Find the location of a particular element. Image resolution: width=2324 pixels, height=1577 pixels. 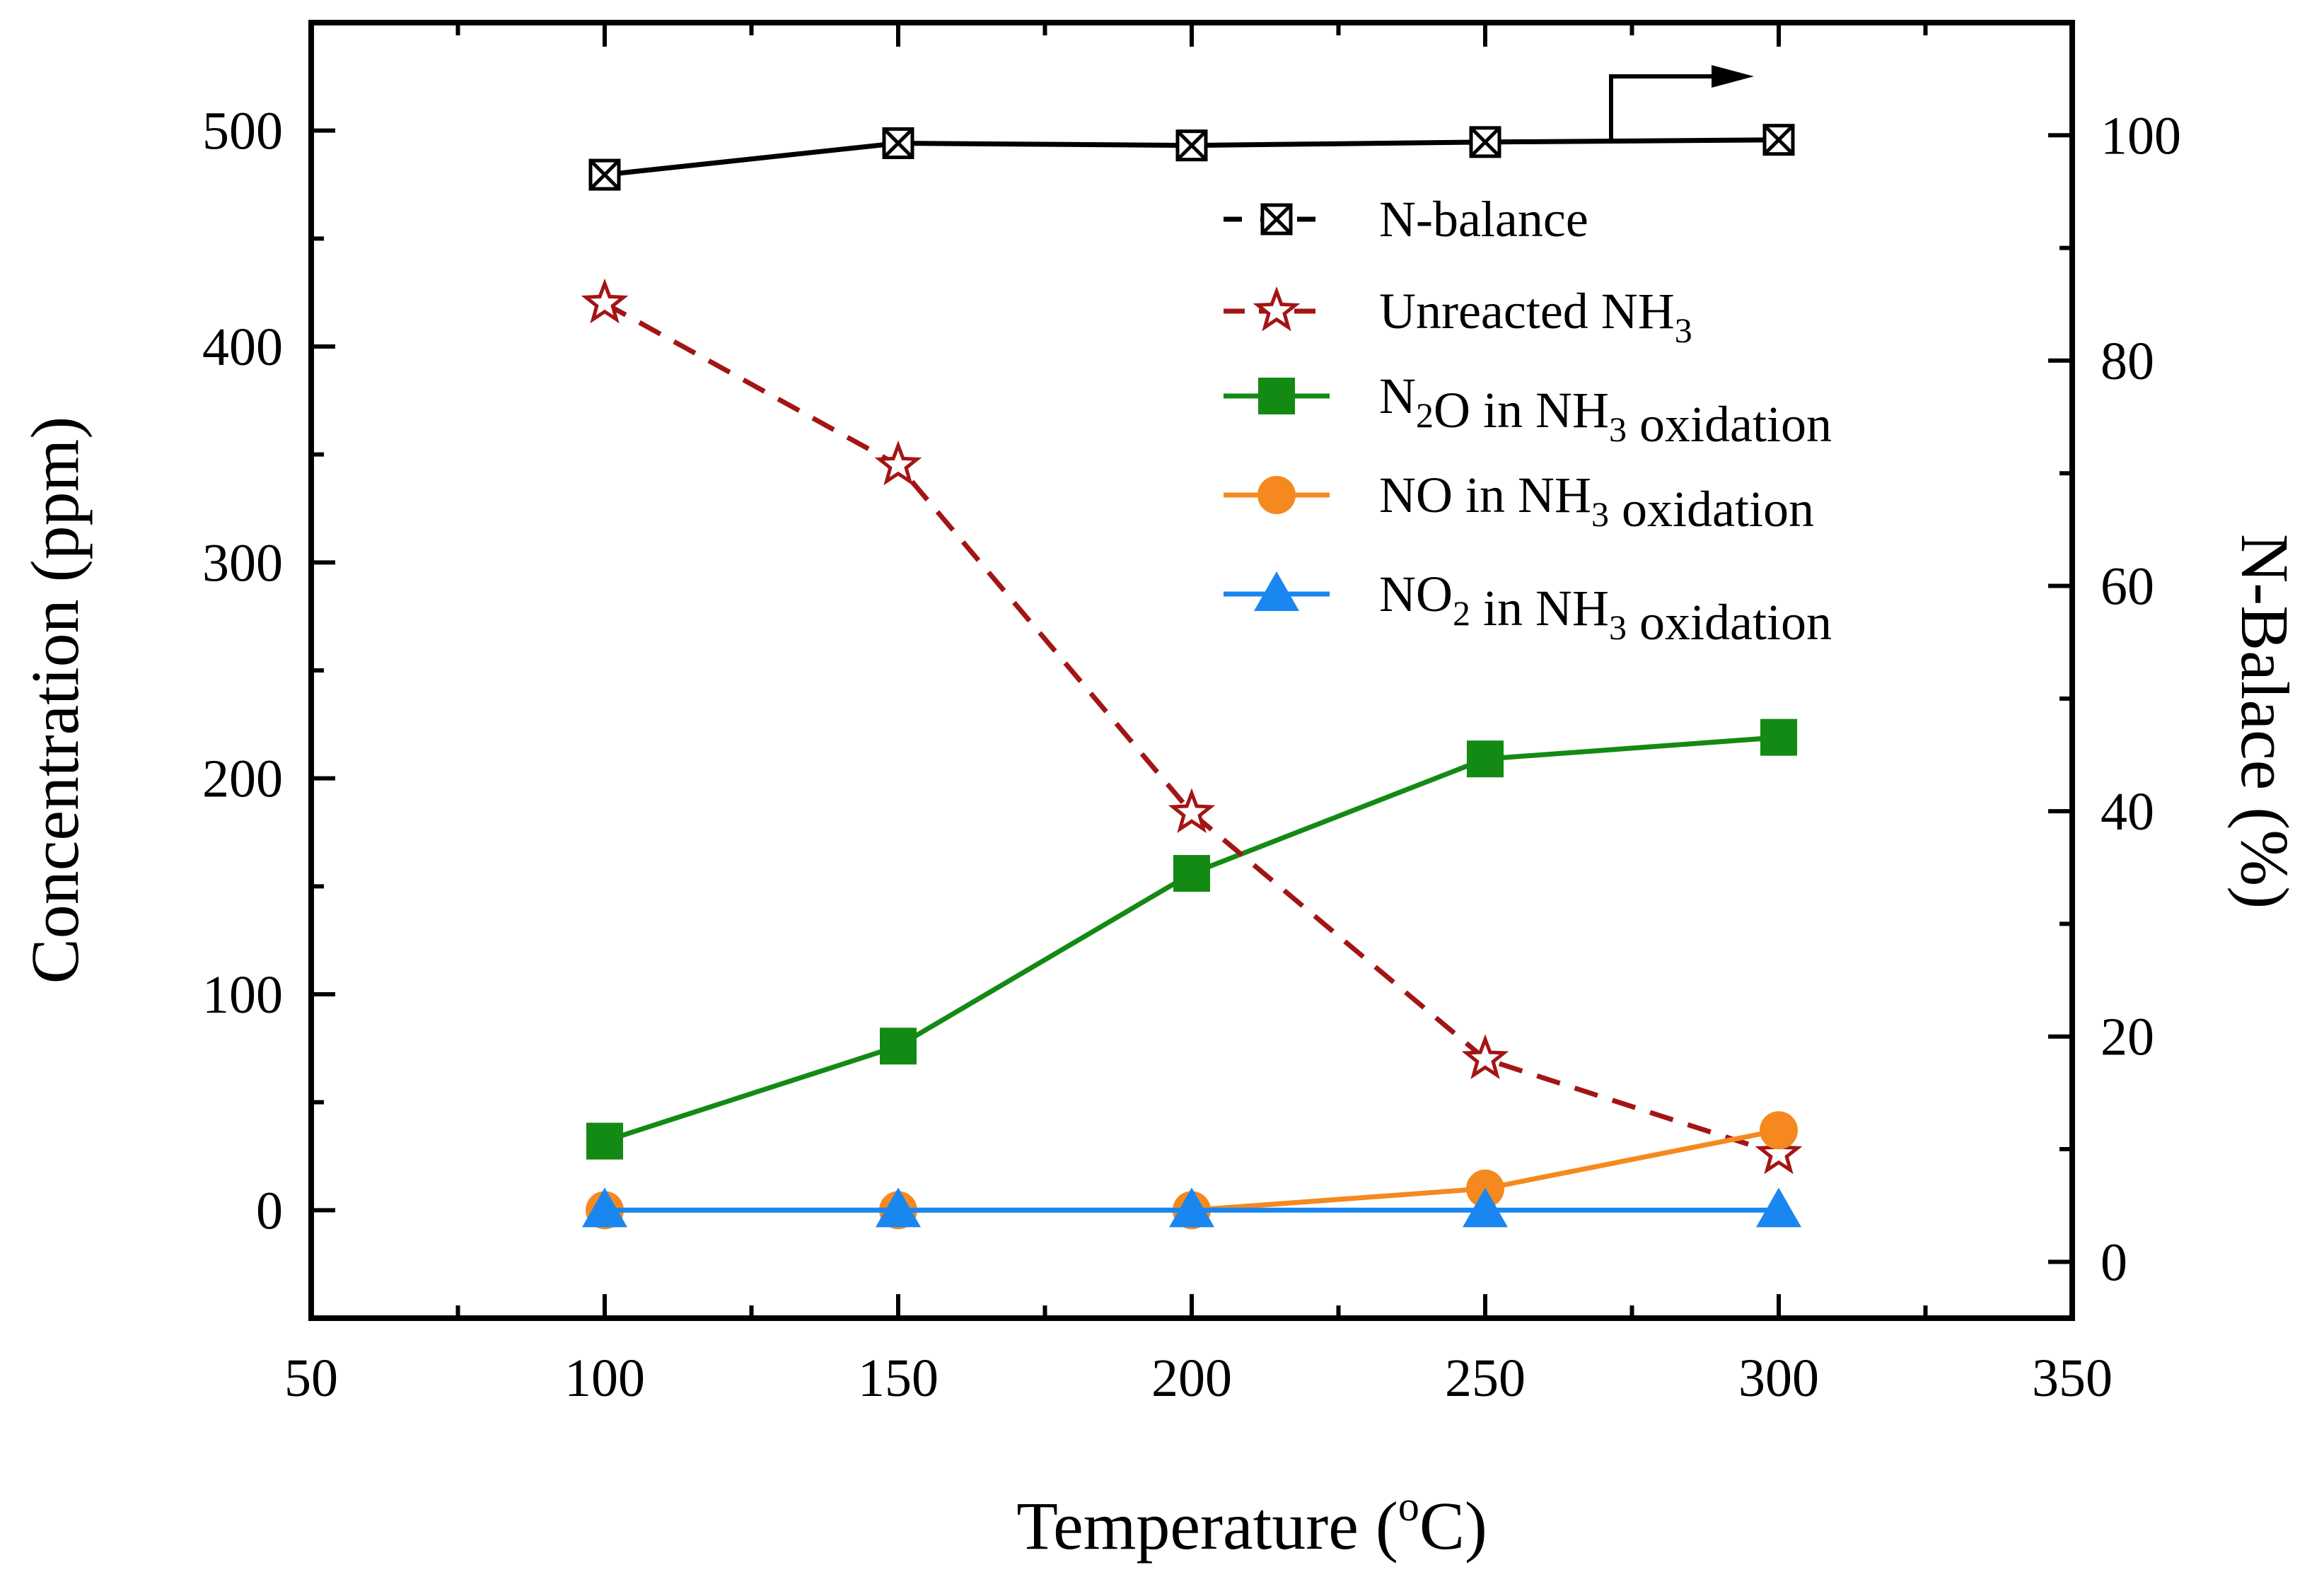

y-left-tick-label: 200 is located at coordinates (242, 779).